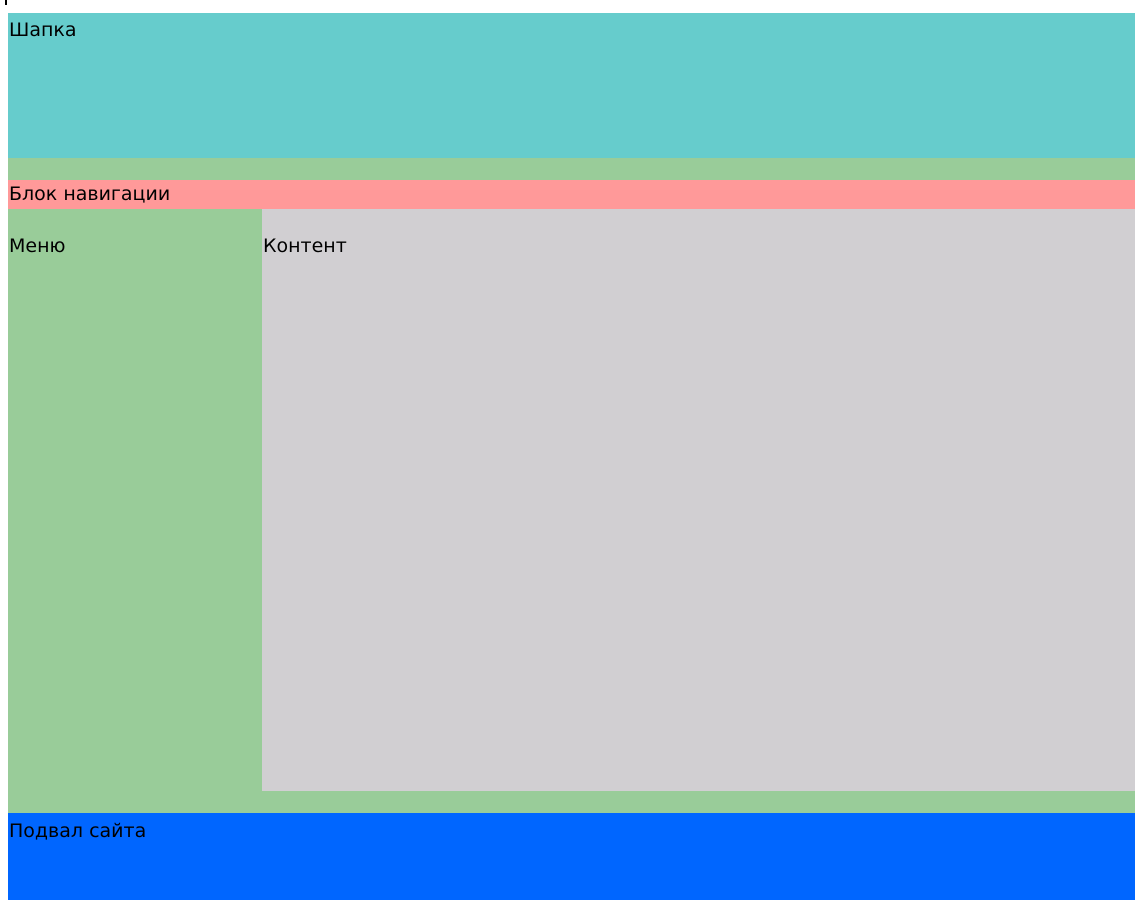 The width and height of the screenshot is (1135, 900). Describe the element at coordinates (43, 30) in the screenshot. I see `header-label: Шапка` at that location.